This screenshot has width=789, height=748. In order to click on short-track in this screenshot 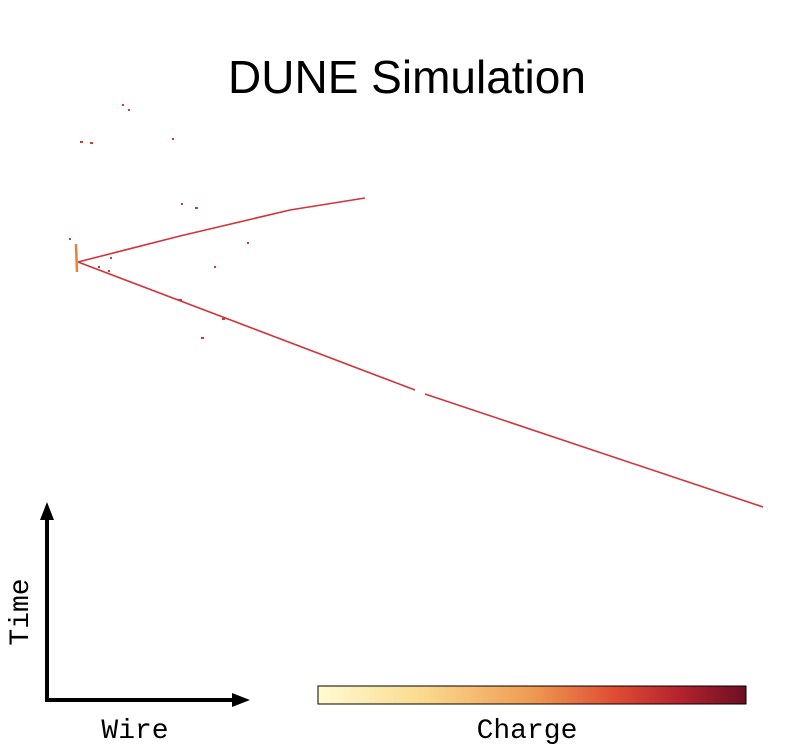, I will do `click(221, 230)`.